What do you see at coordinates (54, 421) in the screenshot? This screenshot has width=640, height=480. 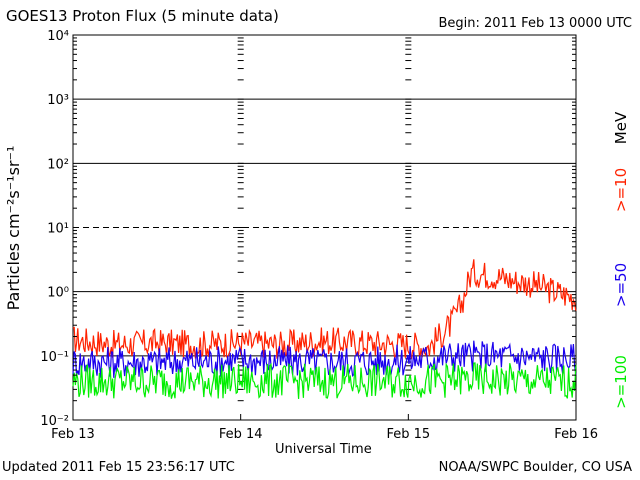 I see `y-tick-label: 10⁻²` at bounding box center [54, 421].